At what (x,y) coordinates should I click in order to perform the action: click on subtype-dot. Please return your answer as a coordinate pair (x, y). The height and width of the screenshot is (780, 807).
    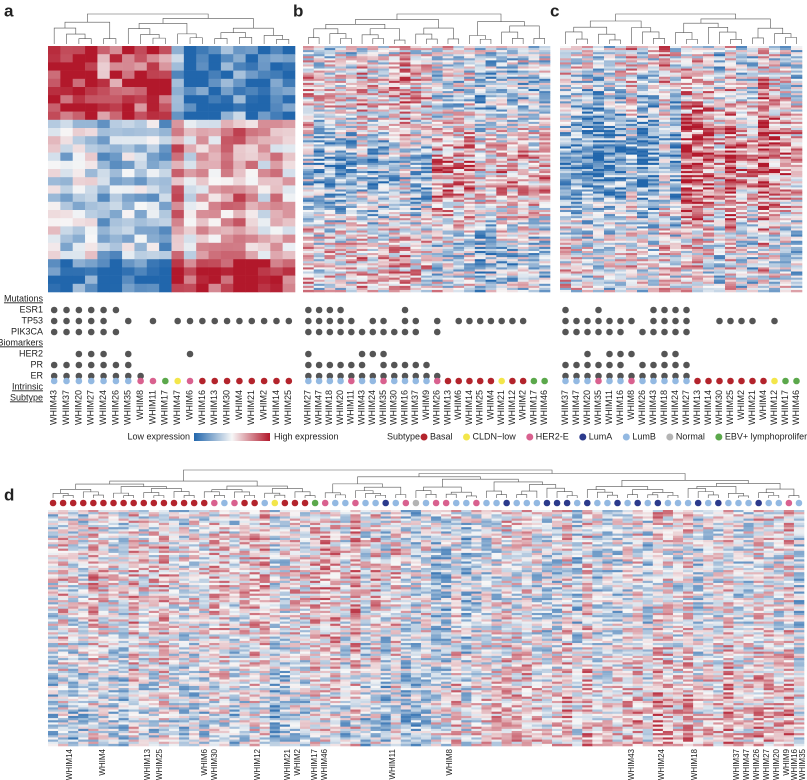
    Looking at the image, I should click on (480, 381).